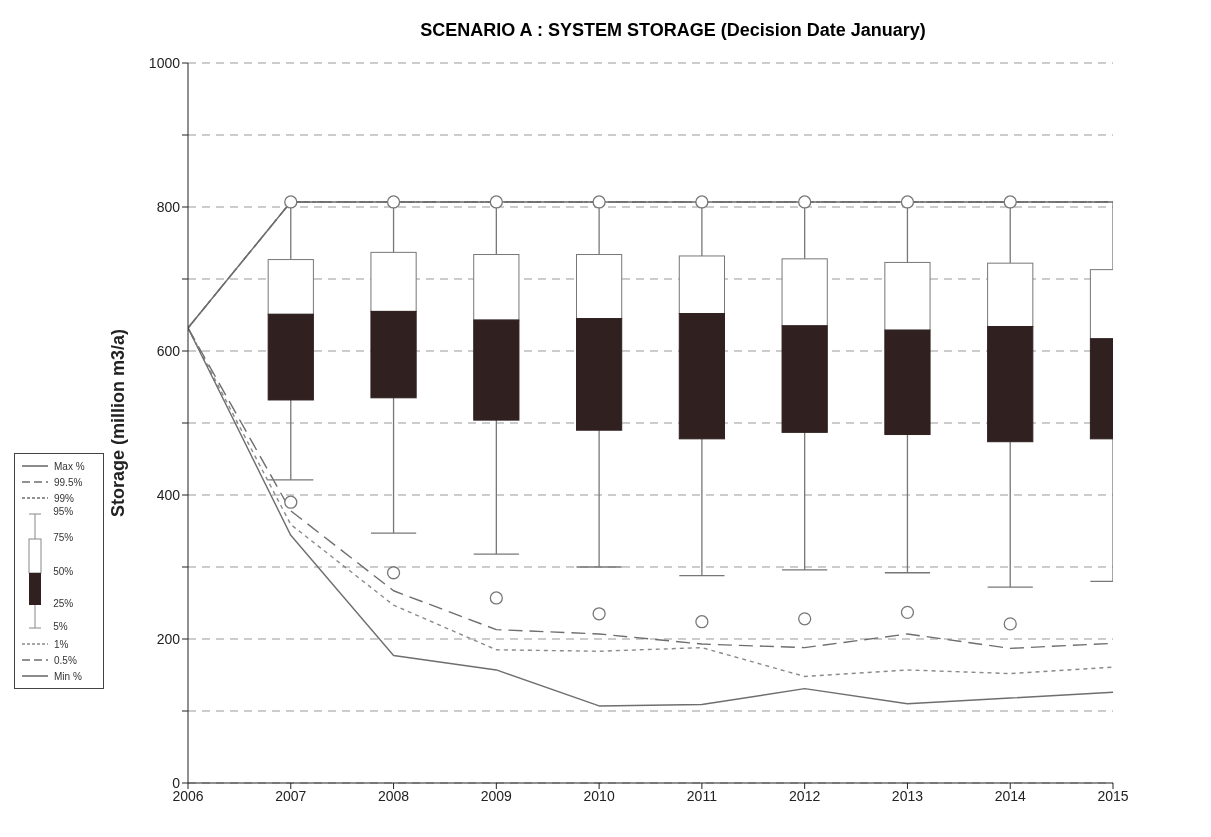 This screenshot has height=837, width=1211. Describe the element at coordinates (702, 795) in the screenshot. I see `x-tick-label: 2011` at that location.